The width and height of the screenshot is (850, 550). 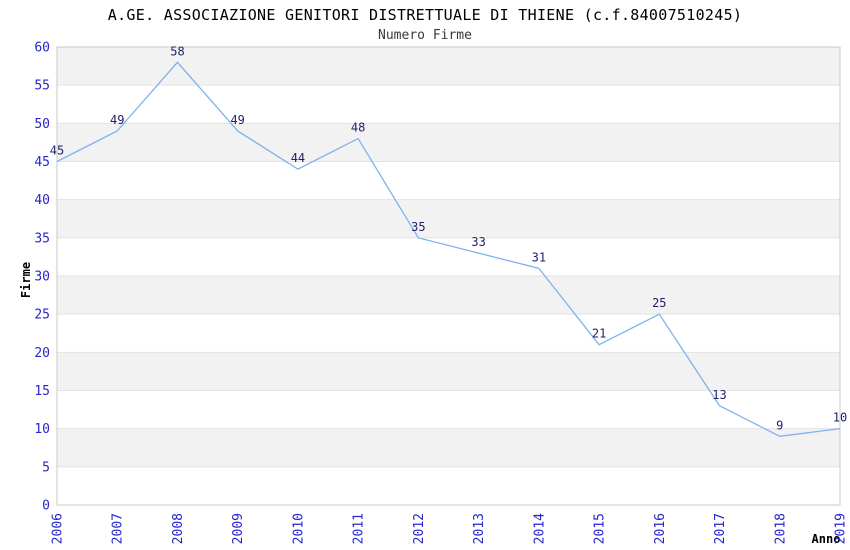 I want to click on x-tick-label: 2019, so click(x=841, y=528).